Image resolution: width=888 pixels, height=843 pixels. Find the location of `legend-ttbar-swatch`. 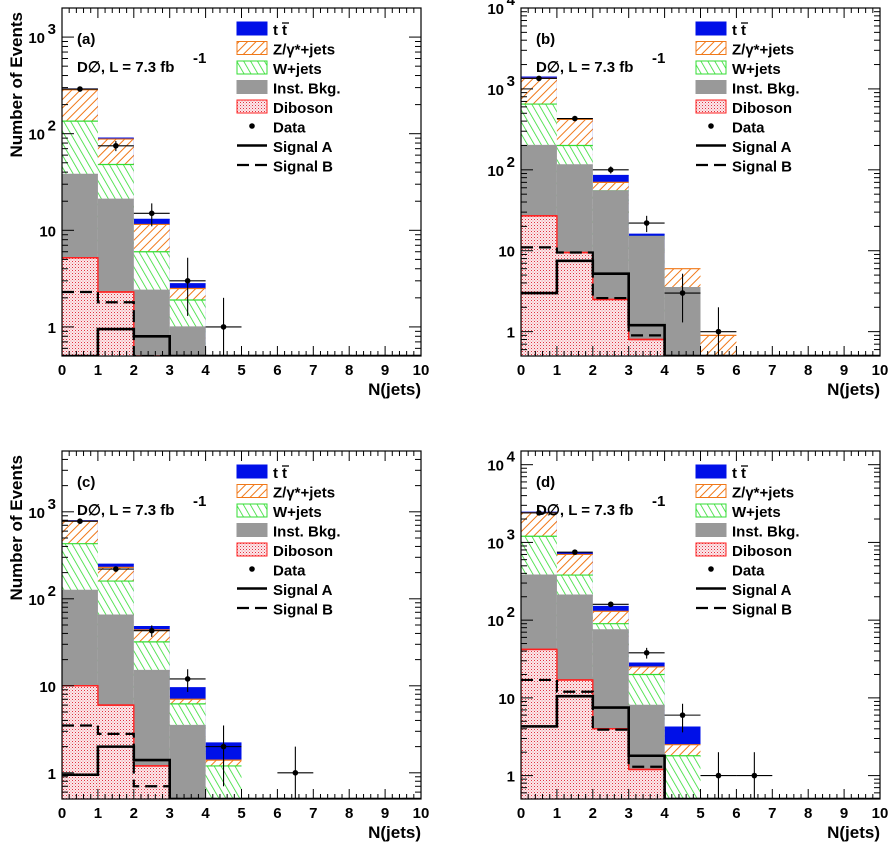

legend-ttbar-swatch is located at coordinates (711, 471).